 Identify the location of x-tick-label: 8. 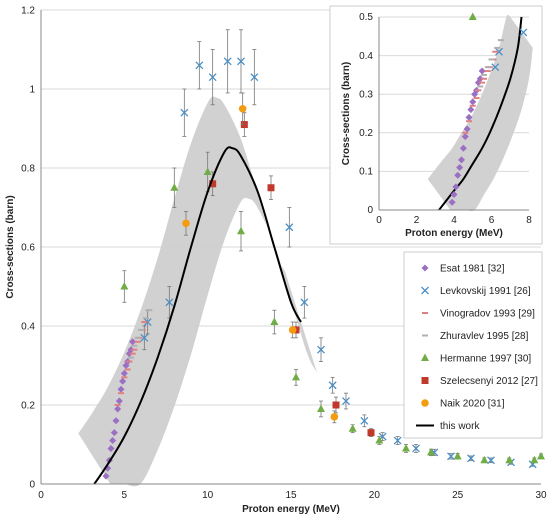
(529, 220).